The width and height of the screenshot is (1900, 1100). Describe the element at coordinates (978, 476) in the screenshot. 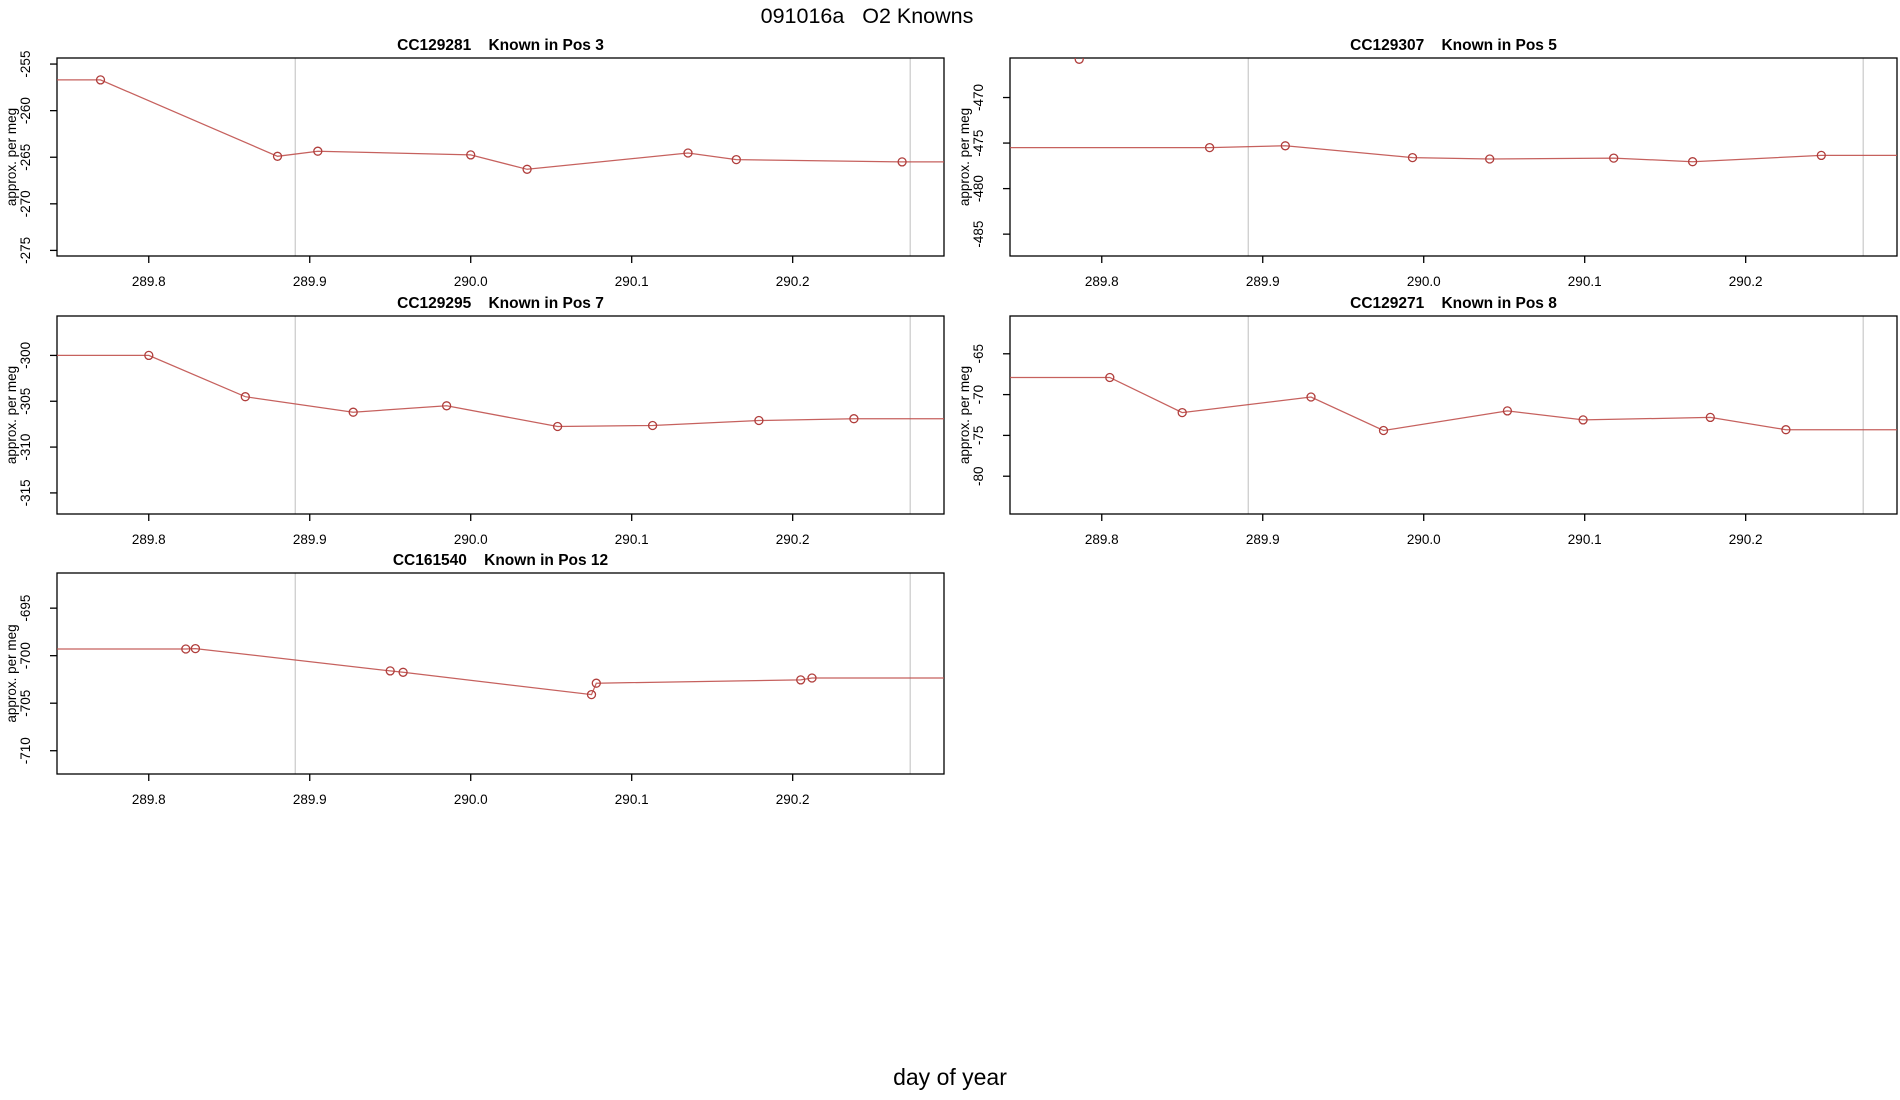

I see `y-axis-tick-label: -80` at that location.